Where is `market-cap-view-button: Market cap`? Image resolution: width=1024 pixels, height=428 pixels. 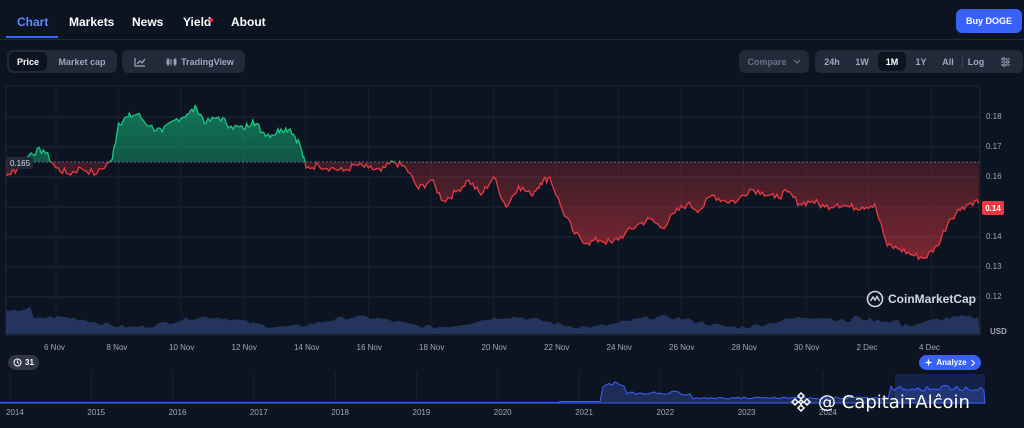
market-cap-view-button: Market cap is located at coordinates (82, 61).